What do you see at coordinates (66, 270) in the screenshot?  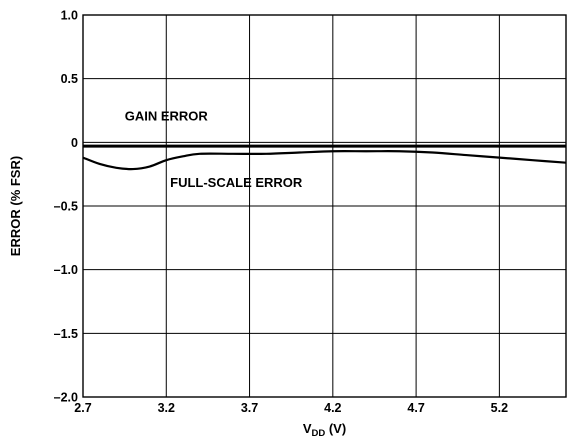 I see `y-tick-label: –1.0` at bounding box center [66, 270].